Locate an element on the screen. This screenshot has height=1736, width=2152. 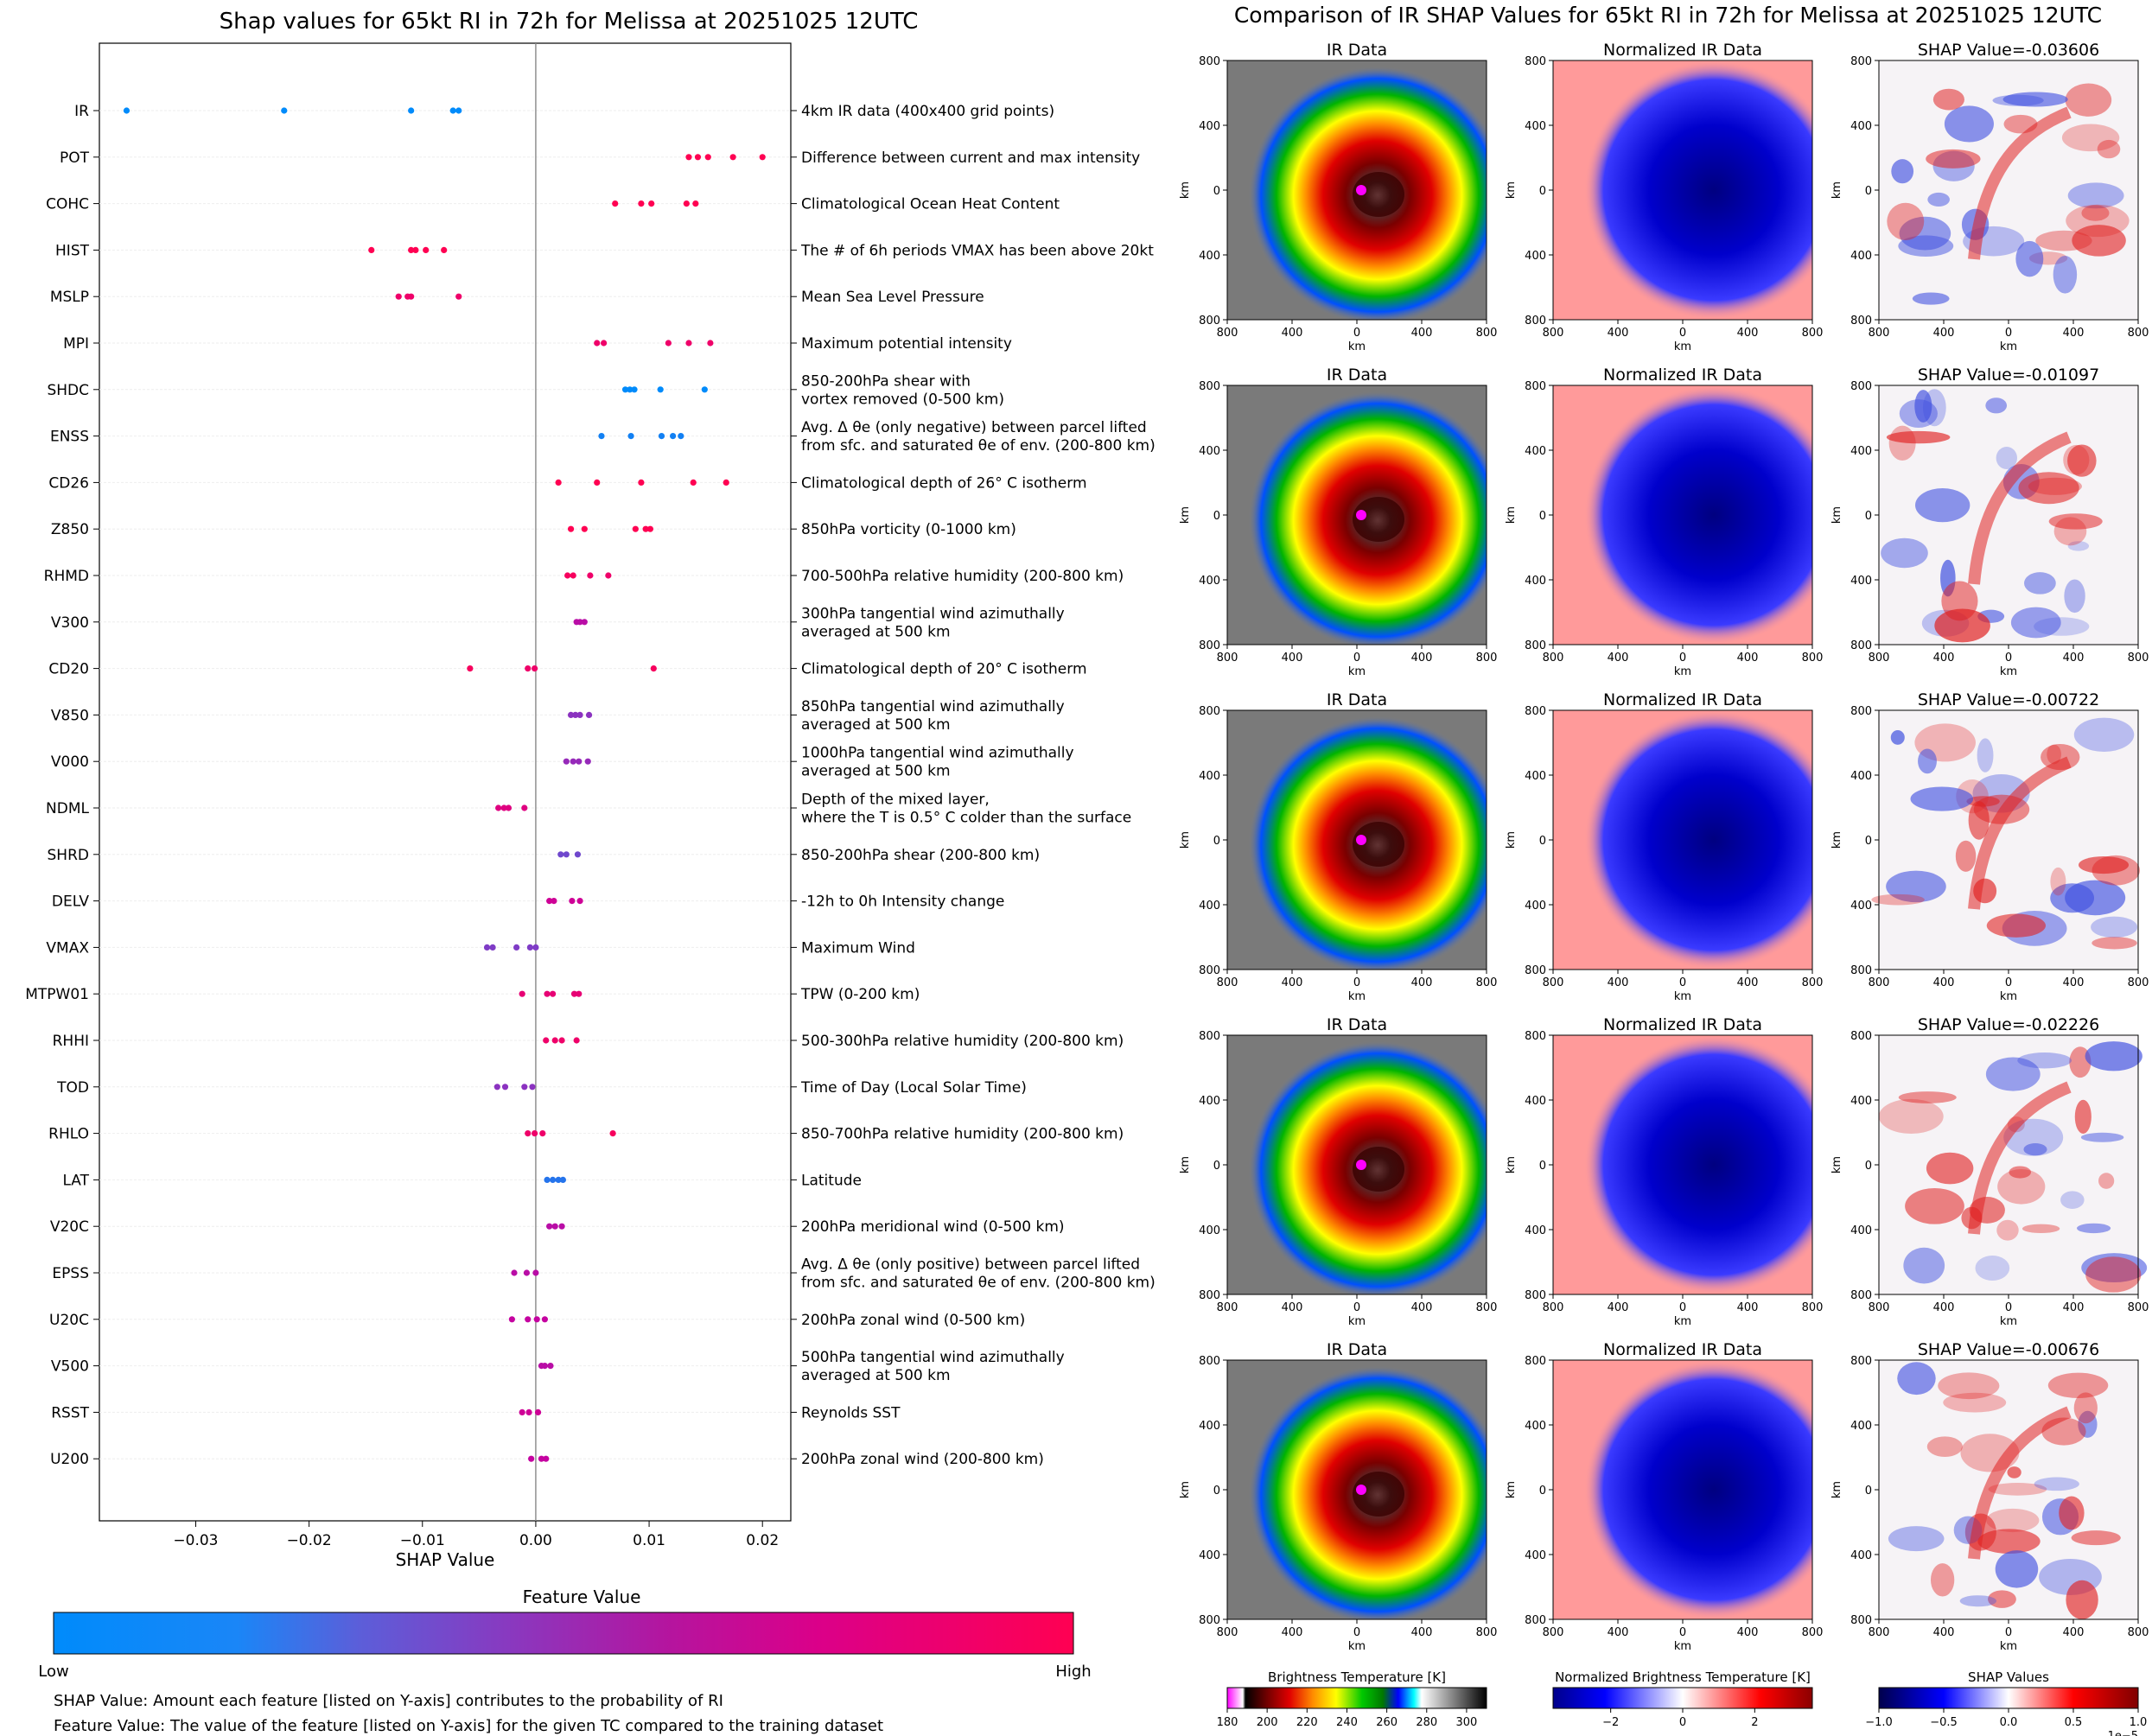
feature-label: RHMD is located at coordinates (66, 576).